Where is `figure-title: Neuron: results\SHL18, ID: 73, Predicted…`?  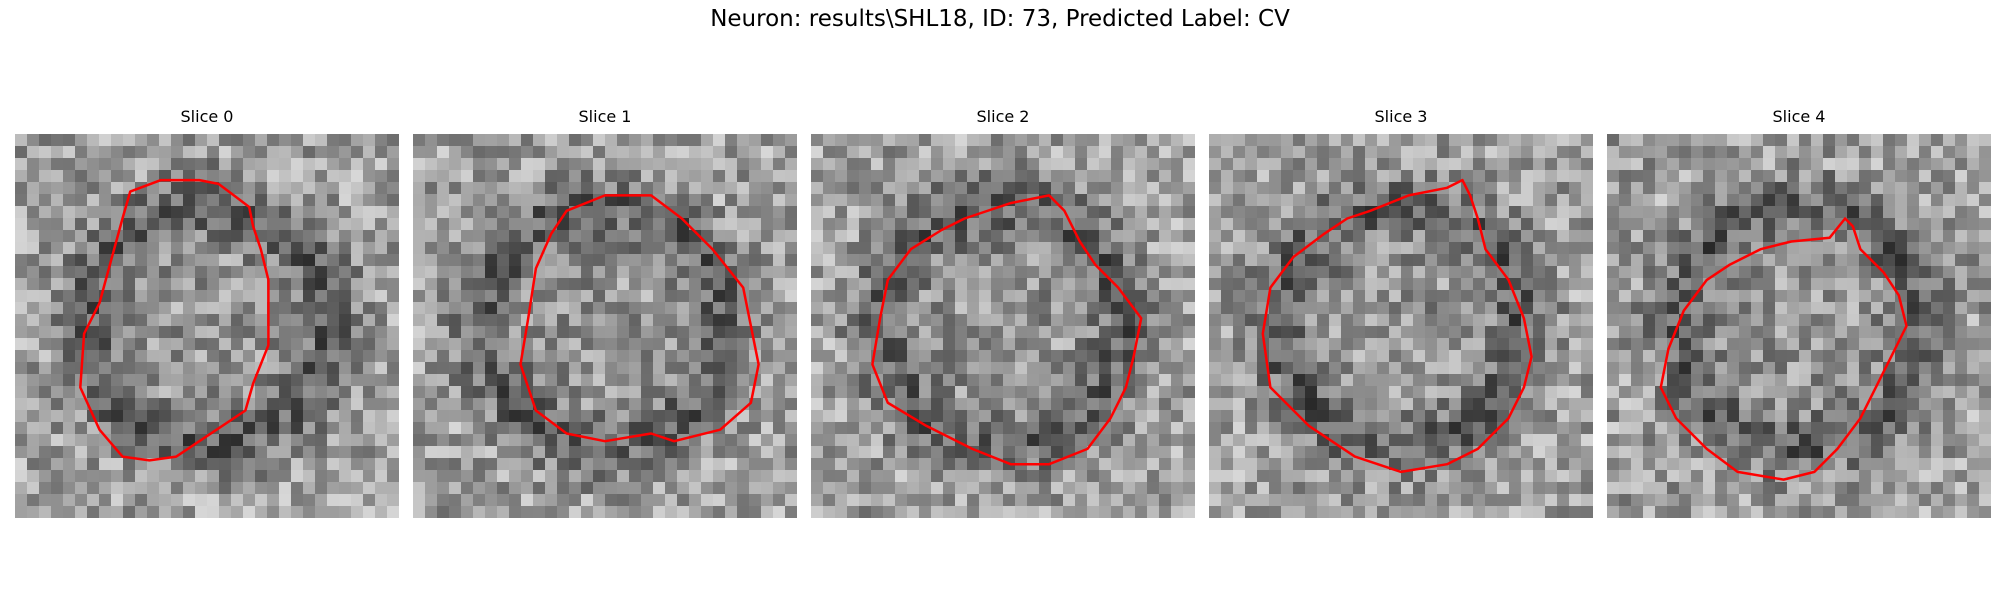 figure-title: Neuron: results\SHL18, ID: 73, Predicted… is located at coordinates (1000, 19).